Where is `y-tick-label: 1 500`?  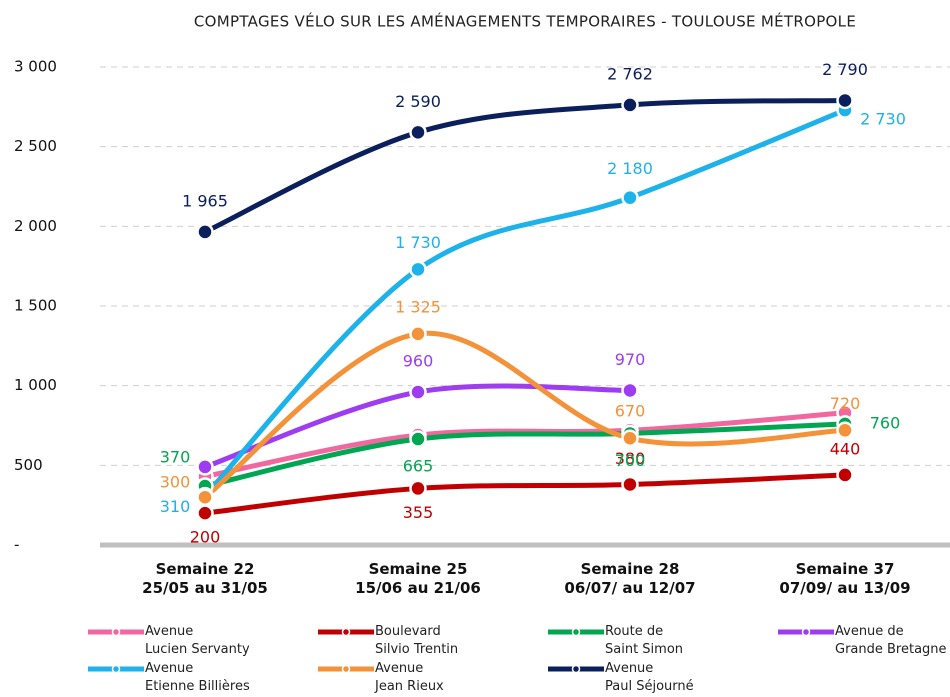 y-tick-label: 1 500 is located at coordinates (35, 306).